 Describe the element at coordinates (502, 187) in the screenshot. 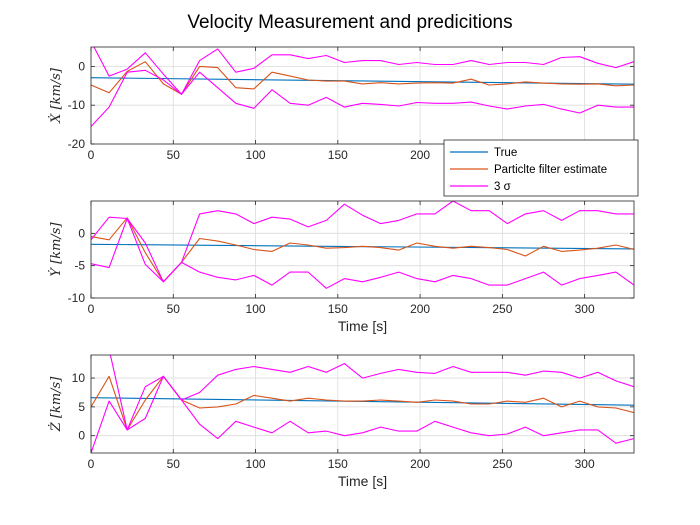

I see `legend-entry-label: 3 σ` at that location.